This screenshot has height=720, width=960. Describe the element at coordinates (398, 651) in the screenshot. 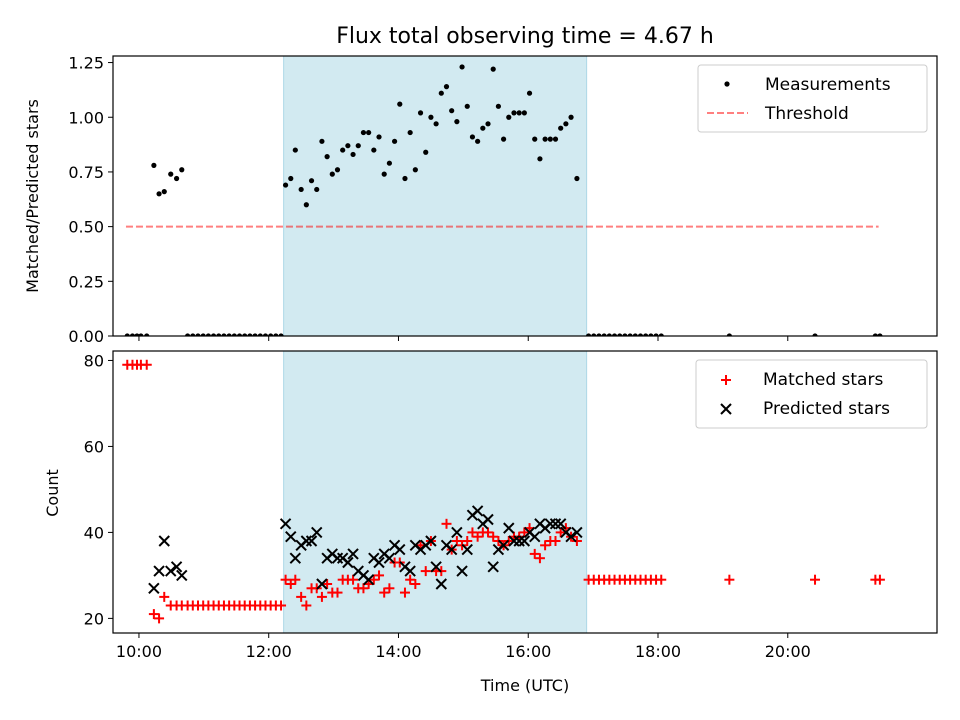

I see `x-tick-label: 14:00` at that location.